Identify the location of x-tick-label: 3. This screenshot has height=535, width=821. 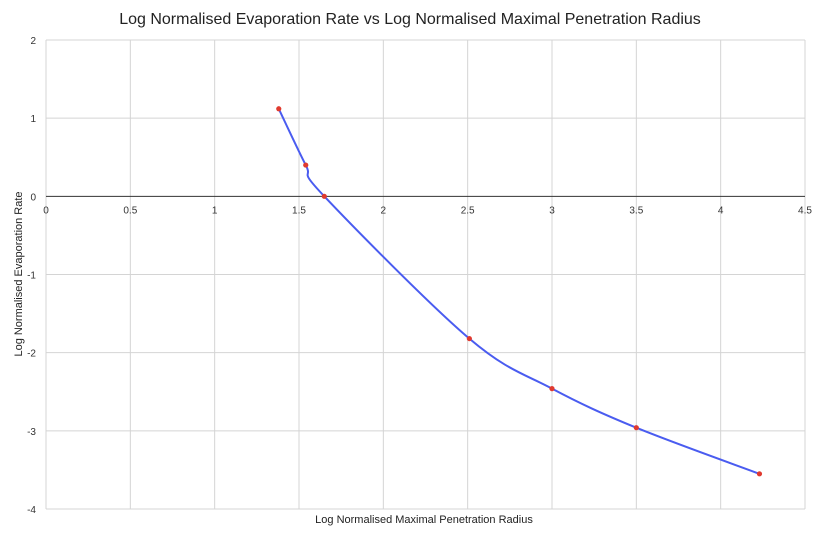
(552, 210).